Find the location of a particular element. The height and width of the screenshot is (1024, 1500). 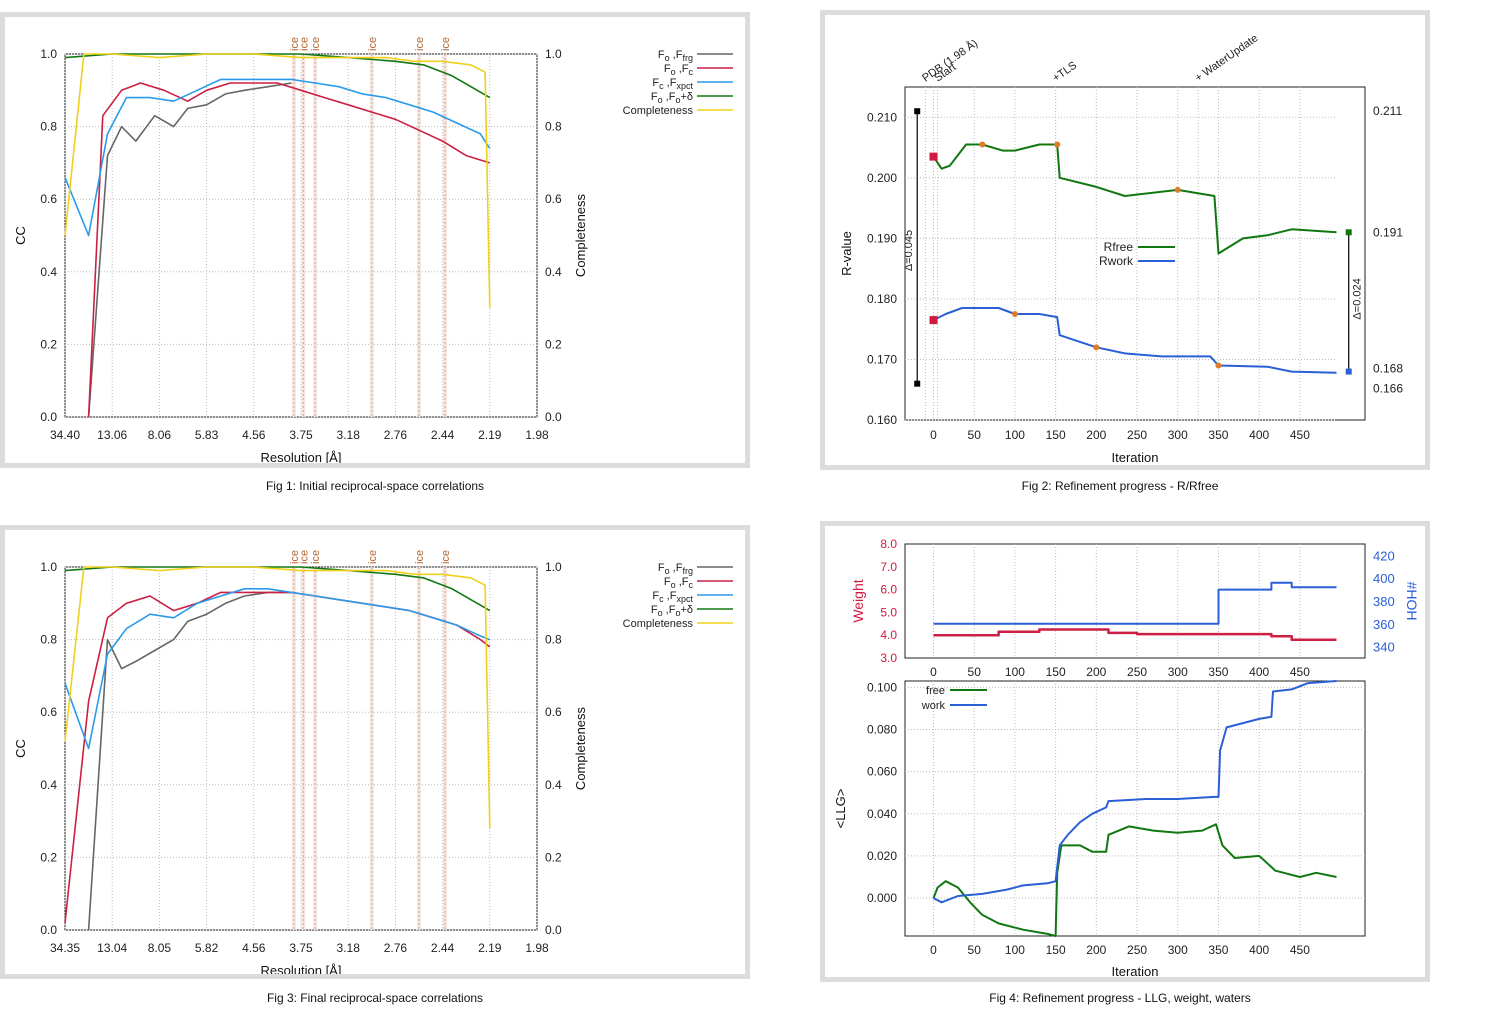

y-tick-label: 0.200 is located at coordinates (882, 178).